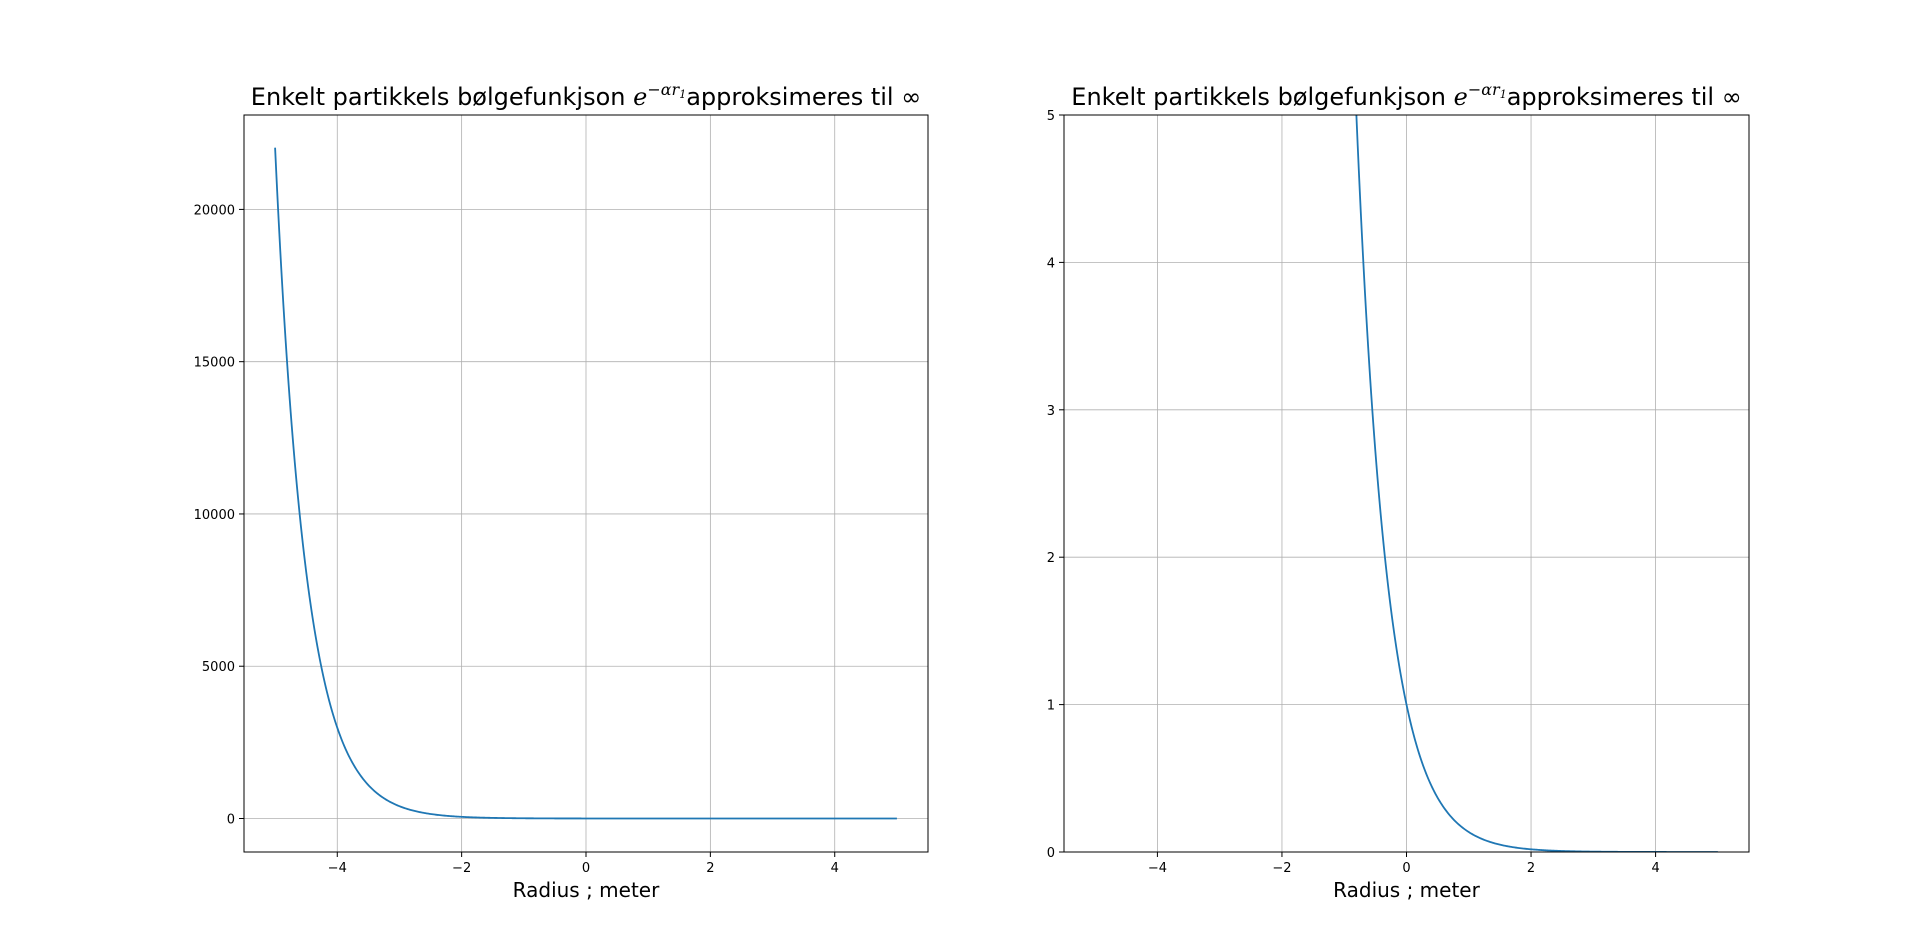 The height and width of the screenshot is (947, 1920). Describe the element at coordinates (1051, 706) in the screenshot. I see `y-tick-label: 1` at that location.